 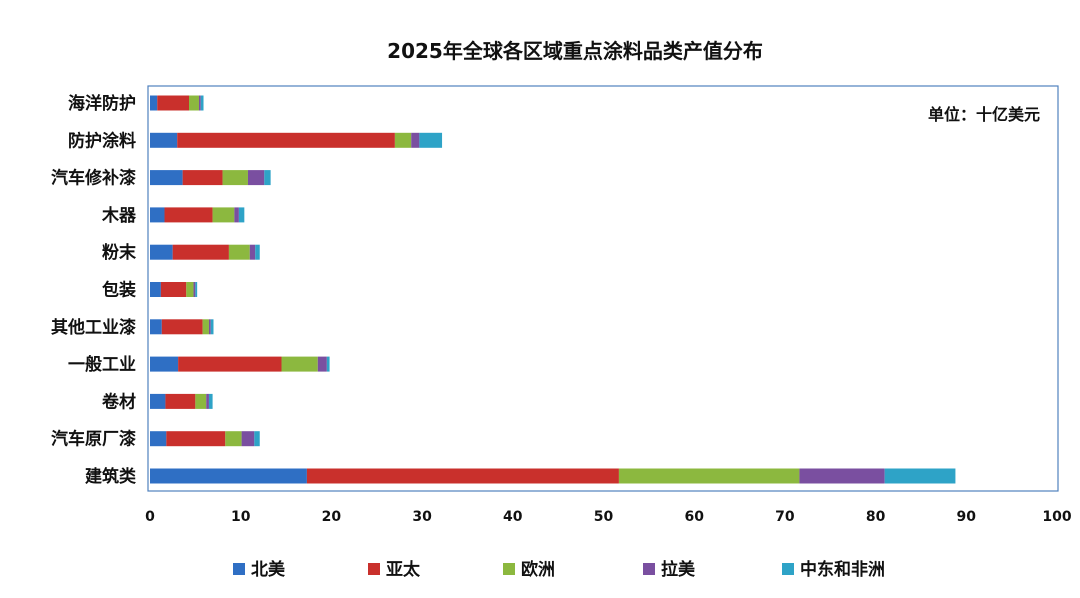 What do you see at coordinates (93, 439) in the screenshot?
I see `category-label: 汽车原厂漆` at bounding box center [93, 439].